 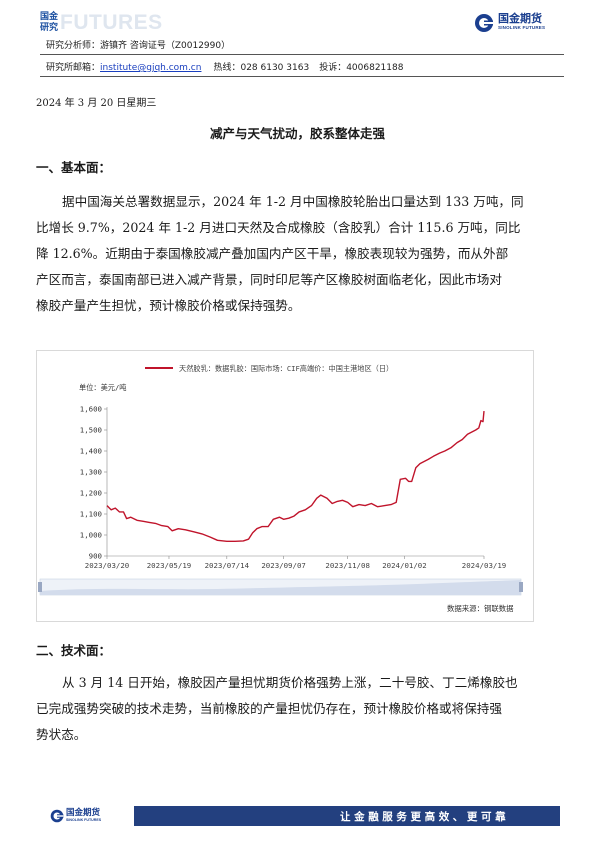 I want to click on navigator-handle-right, so click(x=521, y=587).